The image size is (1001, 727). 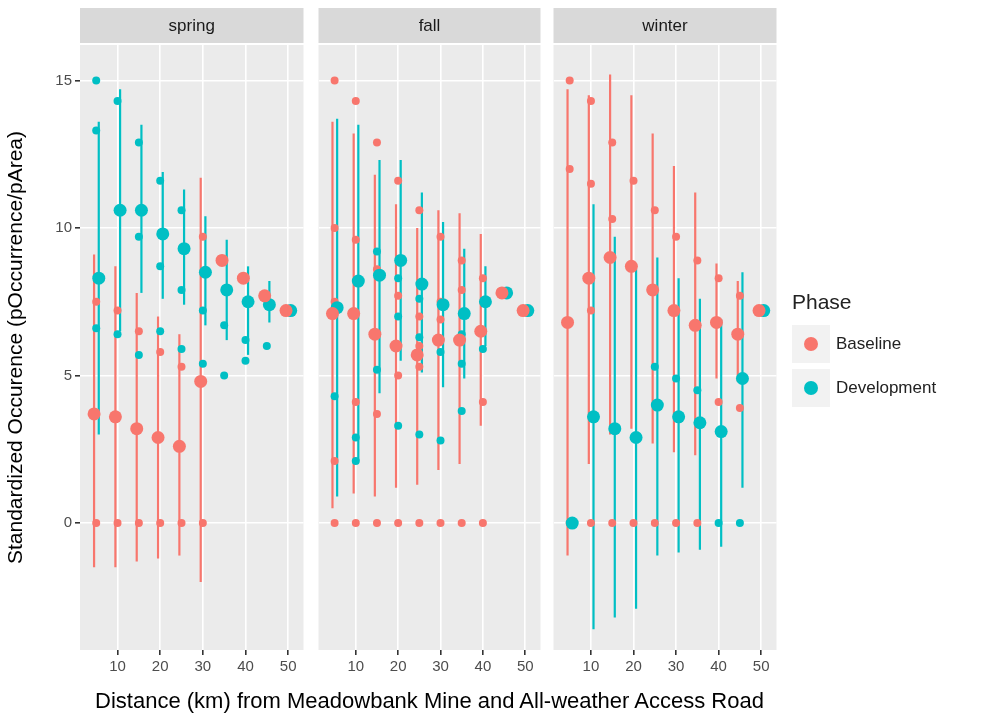 I want to click on y-axis-title: Standardized Occurence (pOccurrence/pArea), so click(x=15, y=347).